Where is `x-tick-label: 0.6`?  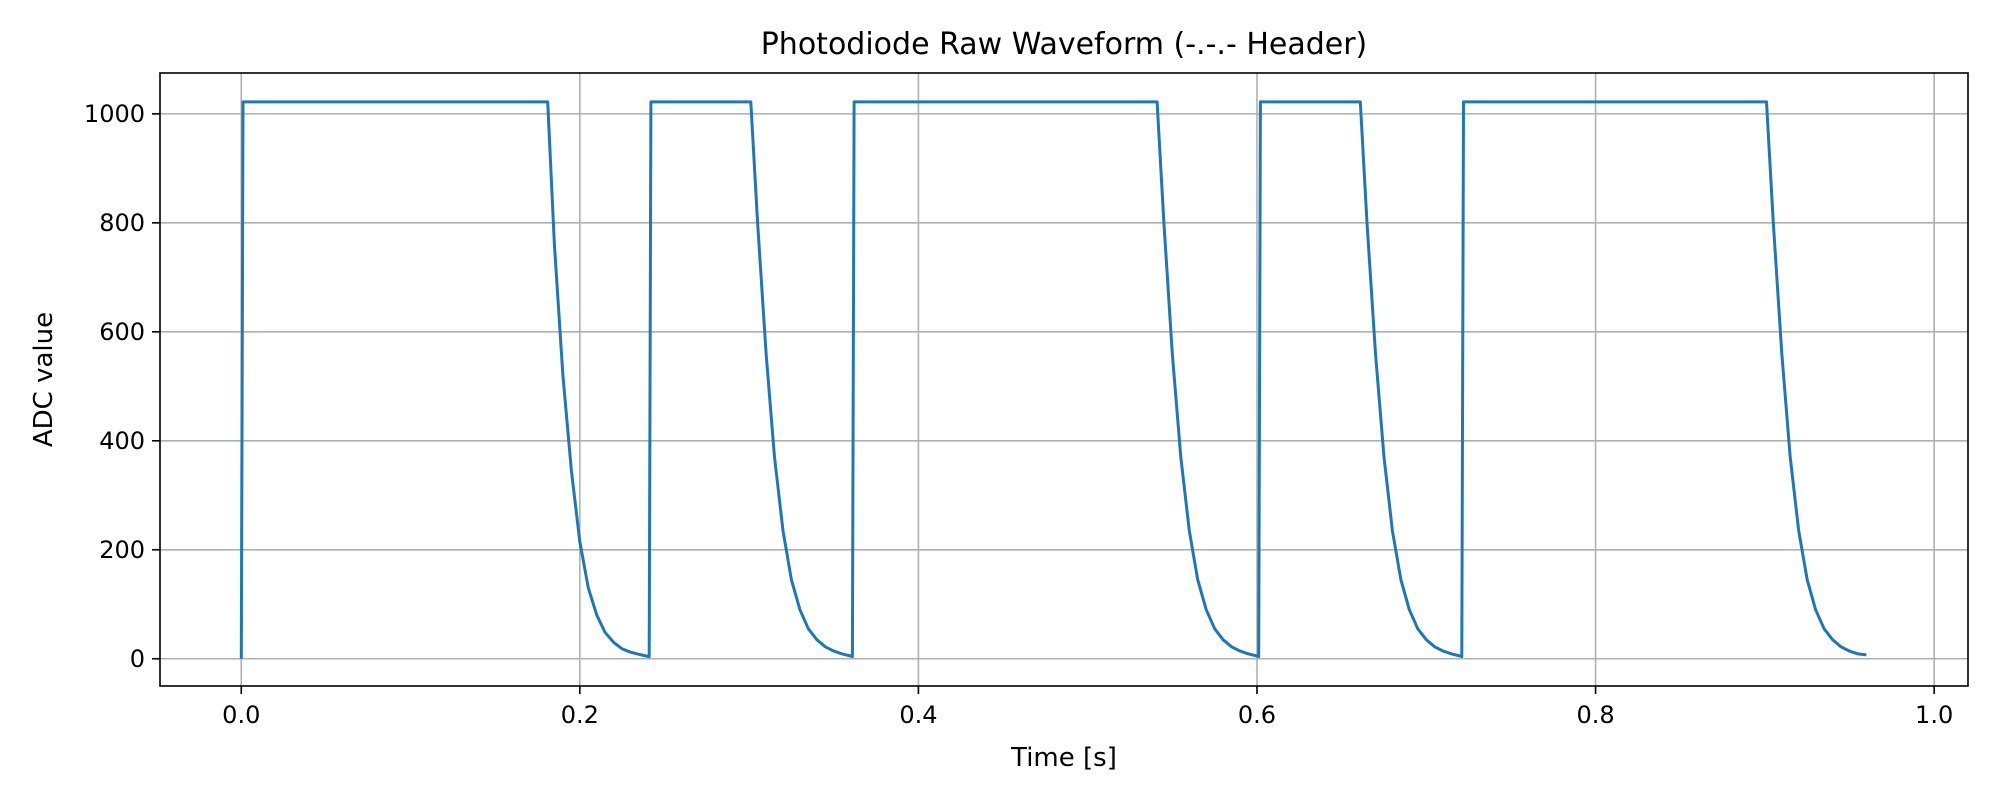 x-tick-label: 0.6 is located at coordinates (1257, 715).